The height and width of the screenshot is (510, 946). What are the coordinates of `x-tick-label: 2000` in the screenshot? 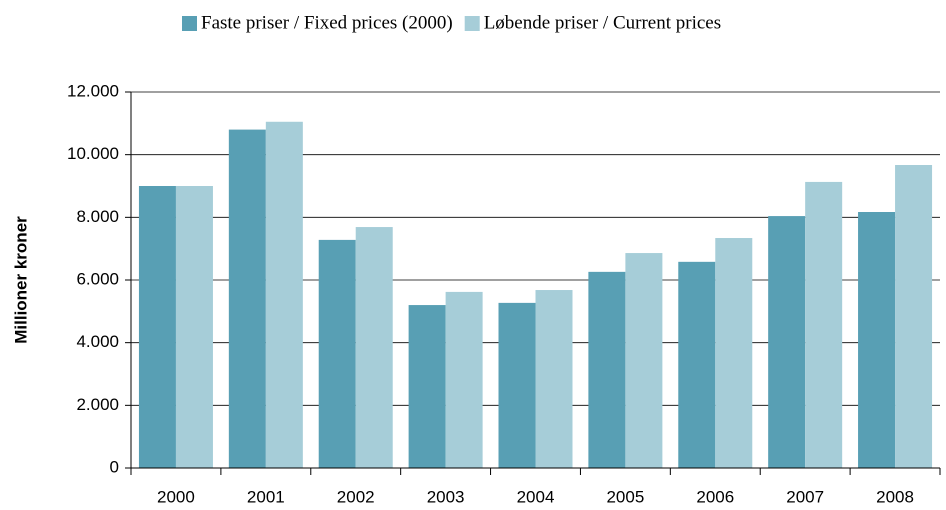 It's located at (176, 496).